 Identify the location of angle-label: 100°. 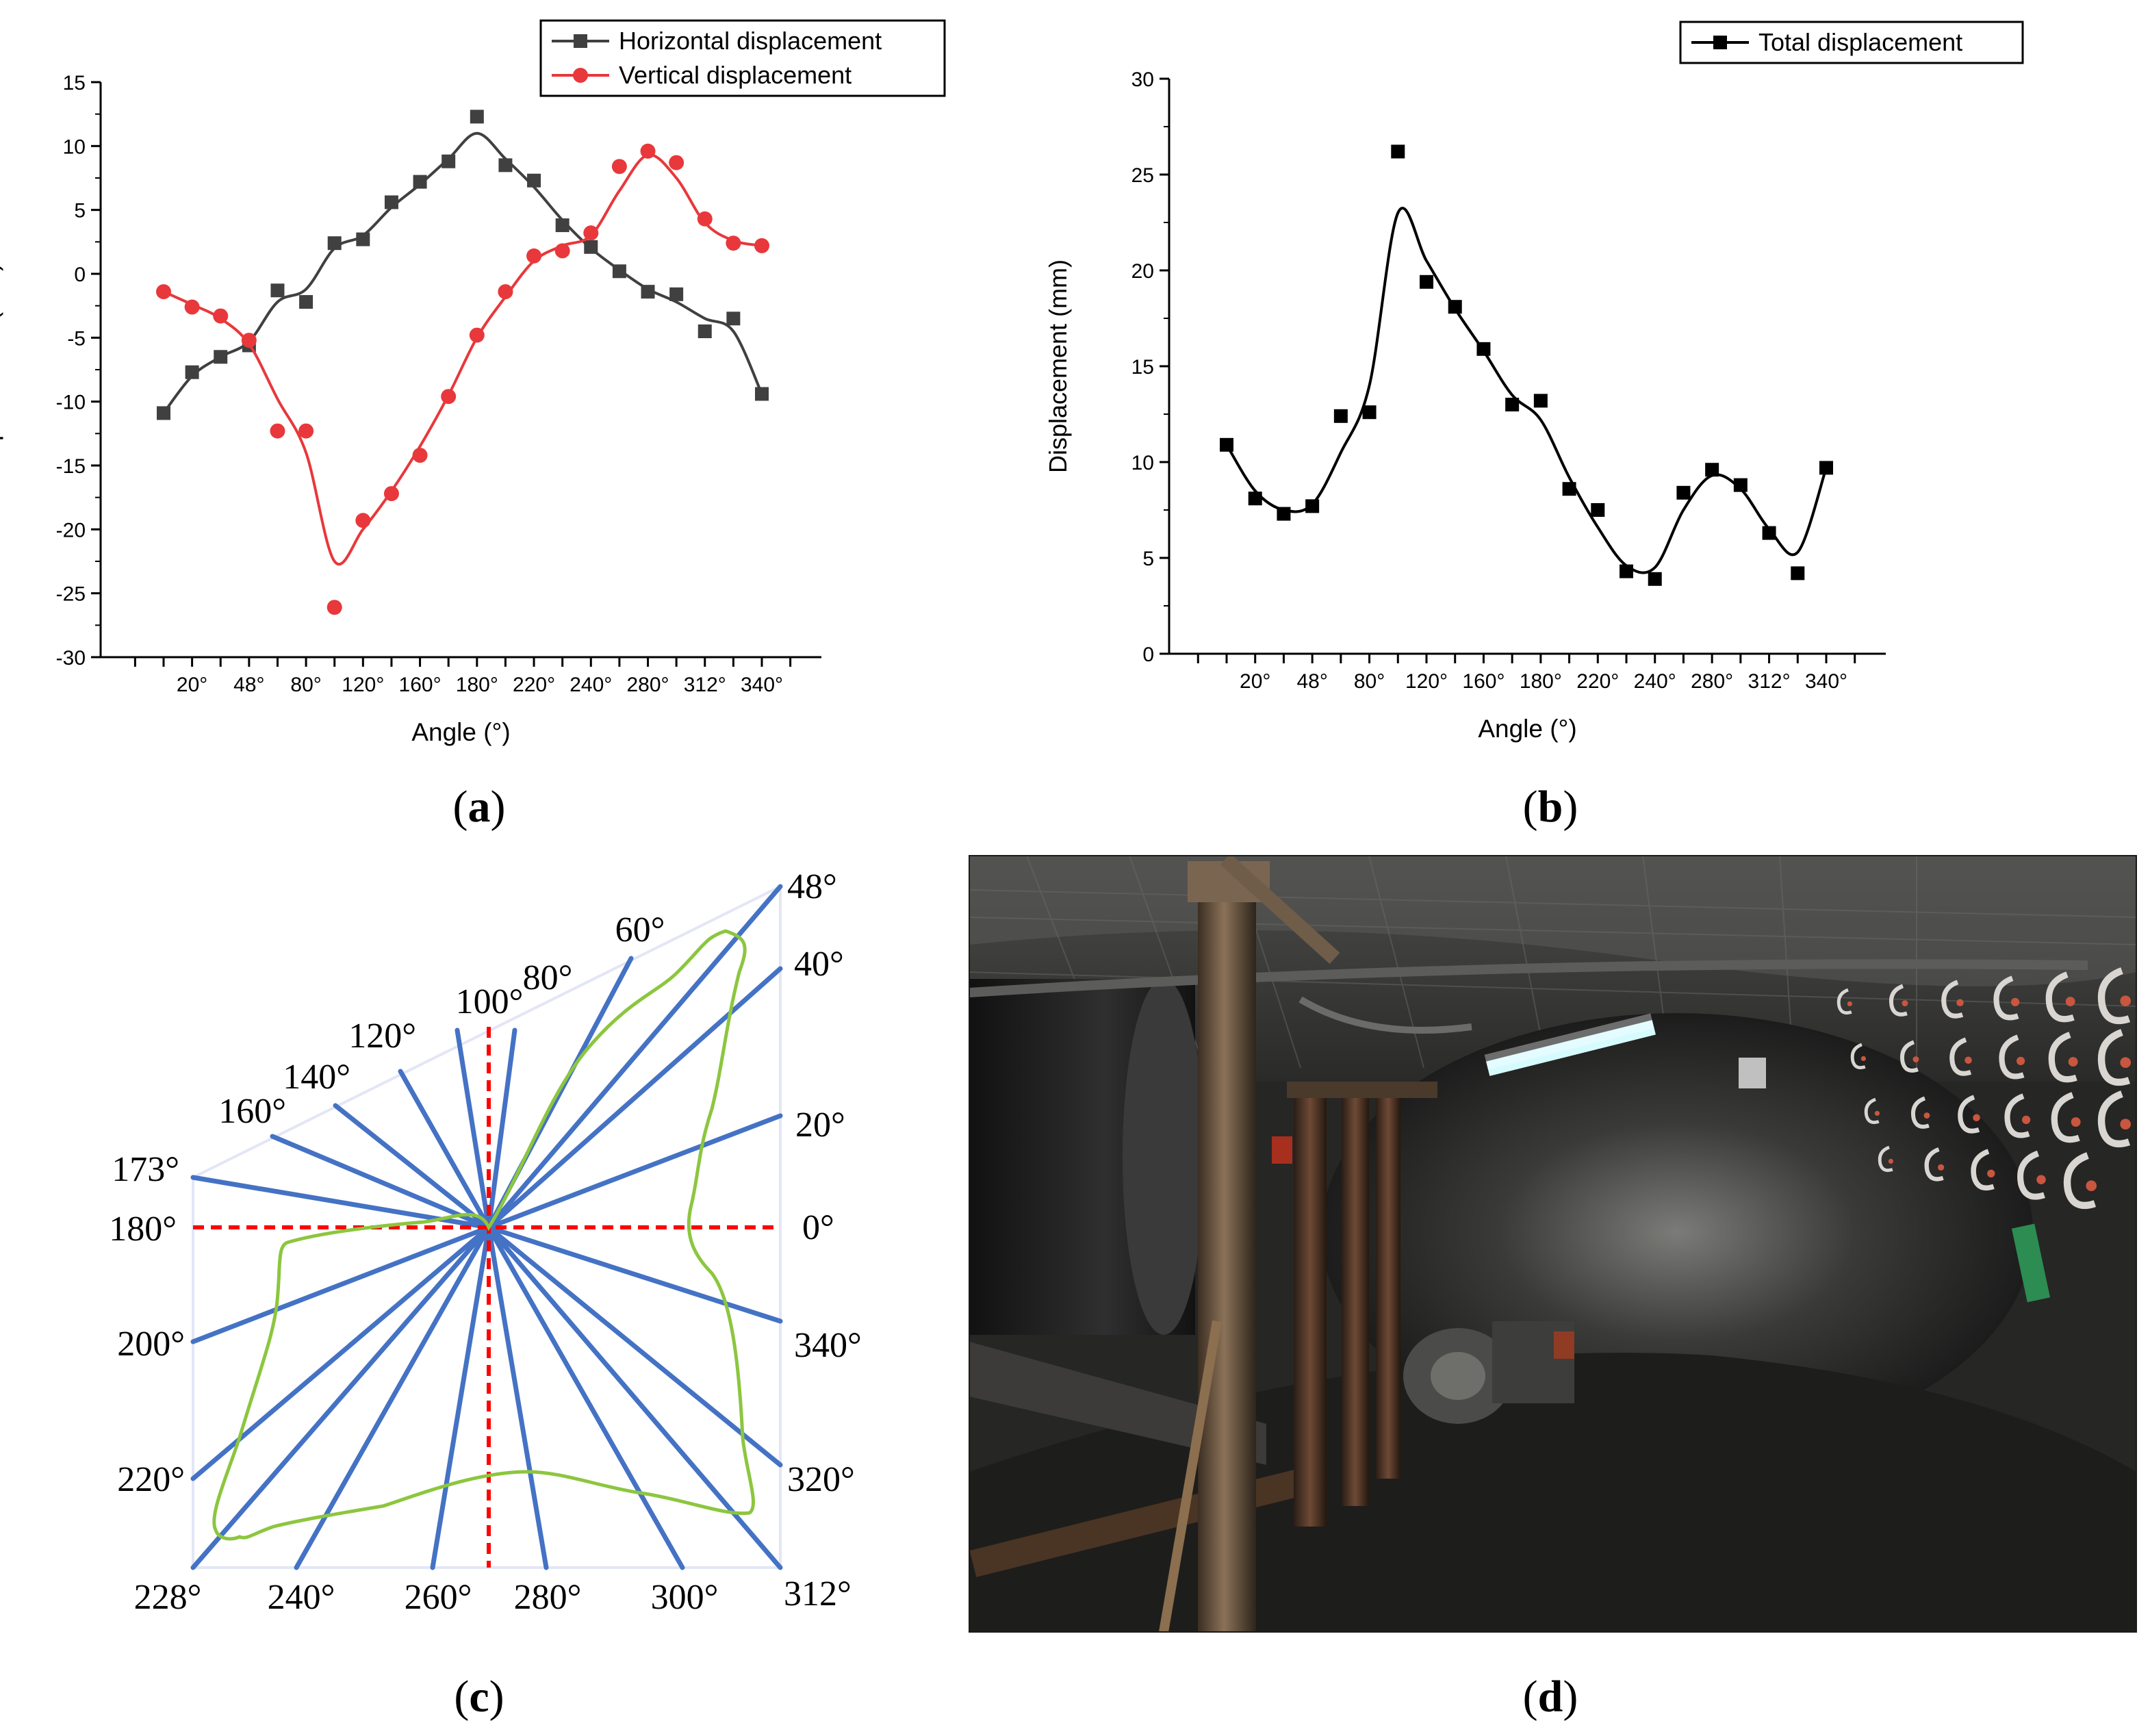
(490, 1001).